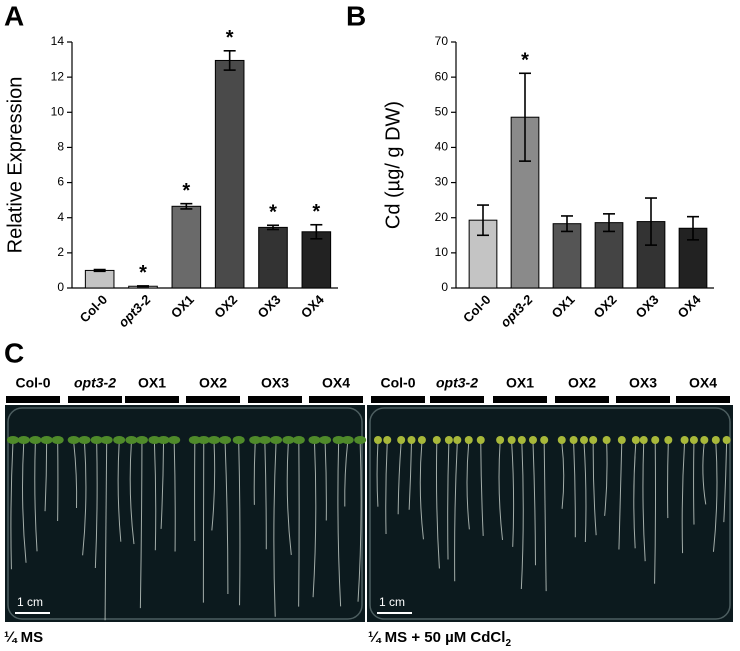 This screenshot has width=740, height=651. I want to click on x-tick-label: OX3, so click(647, 306).